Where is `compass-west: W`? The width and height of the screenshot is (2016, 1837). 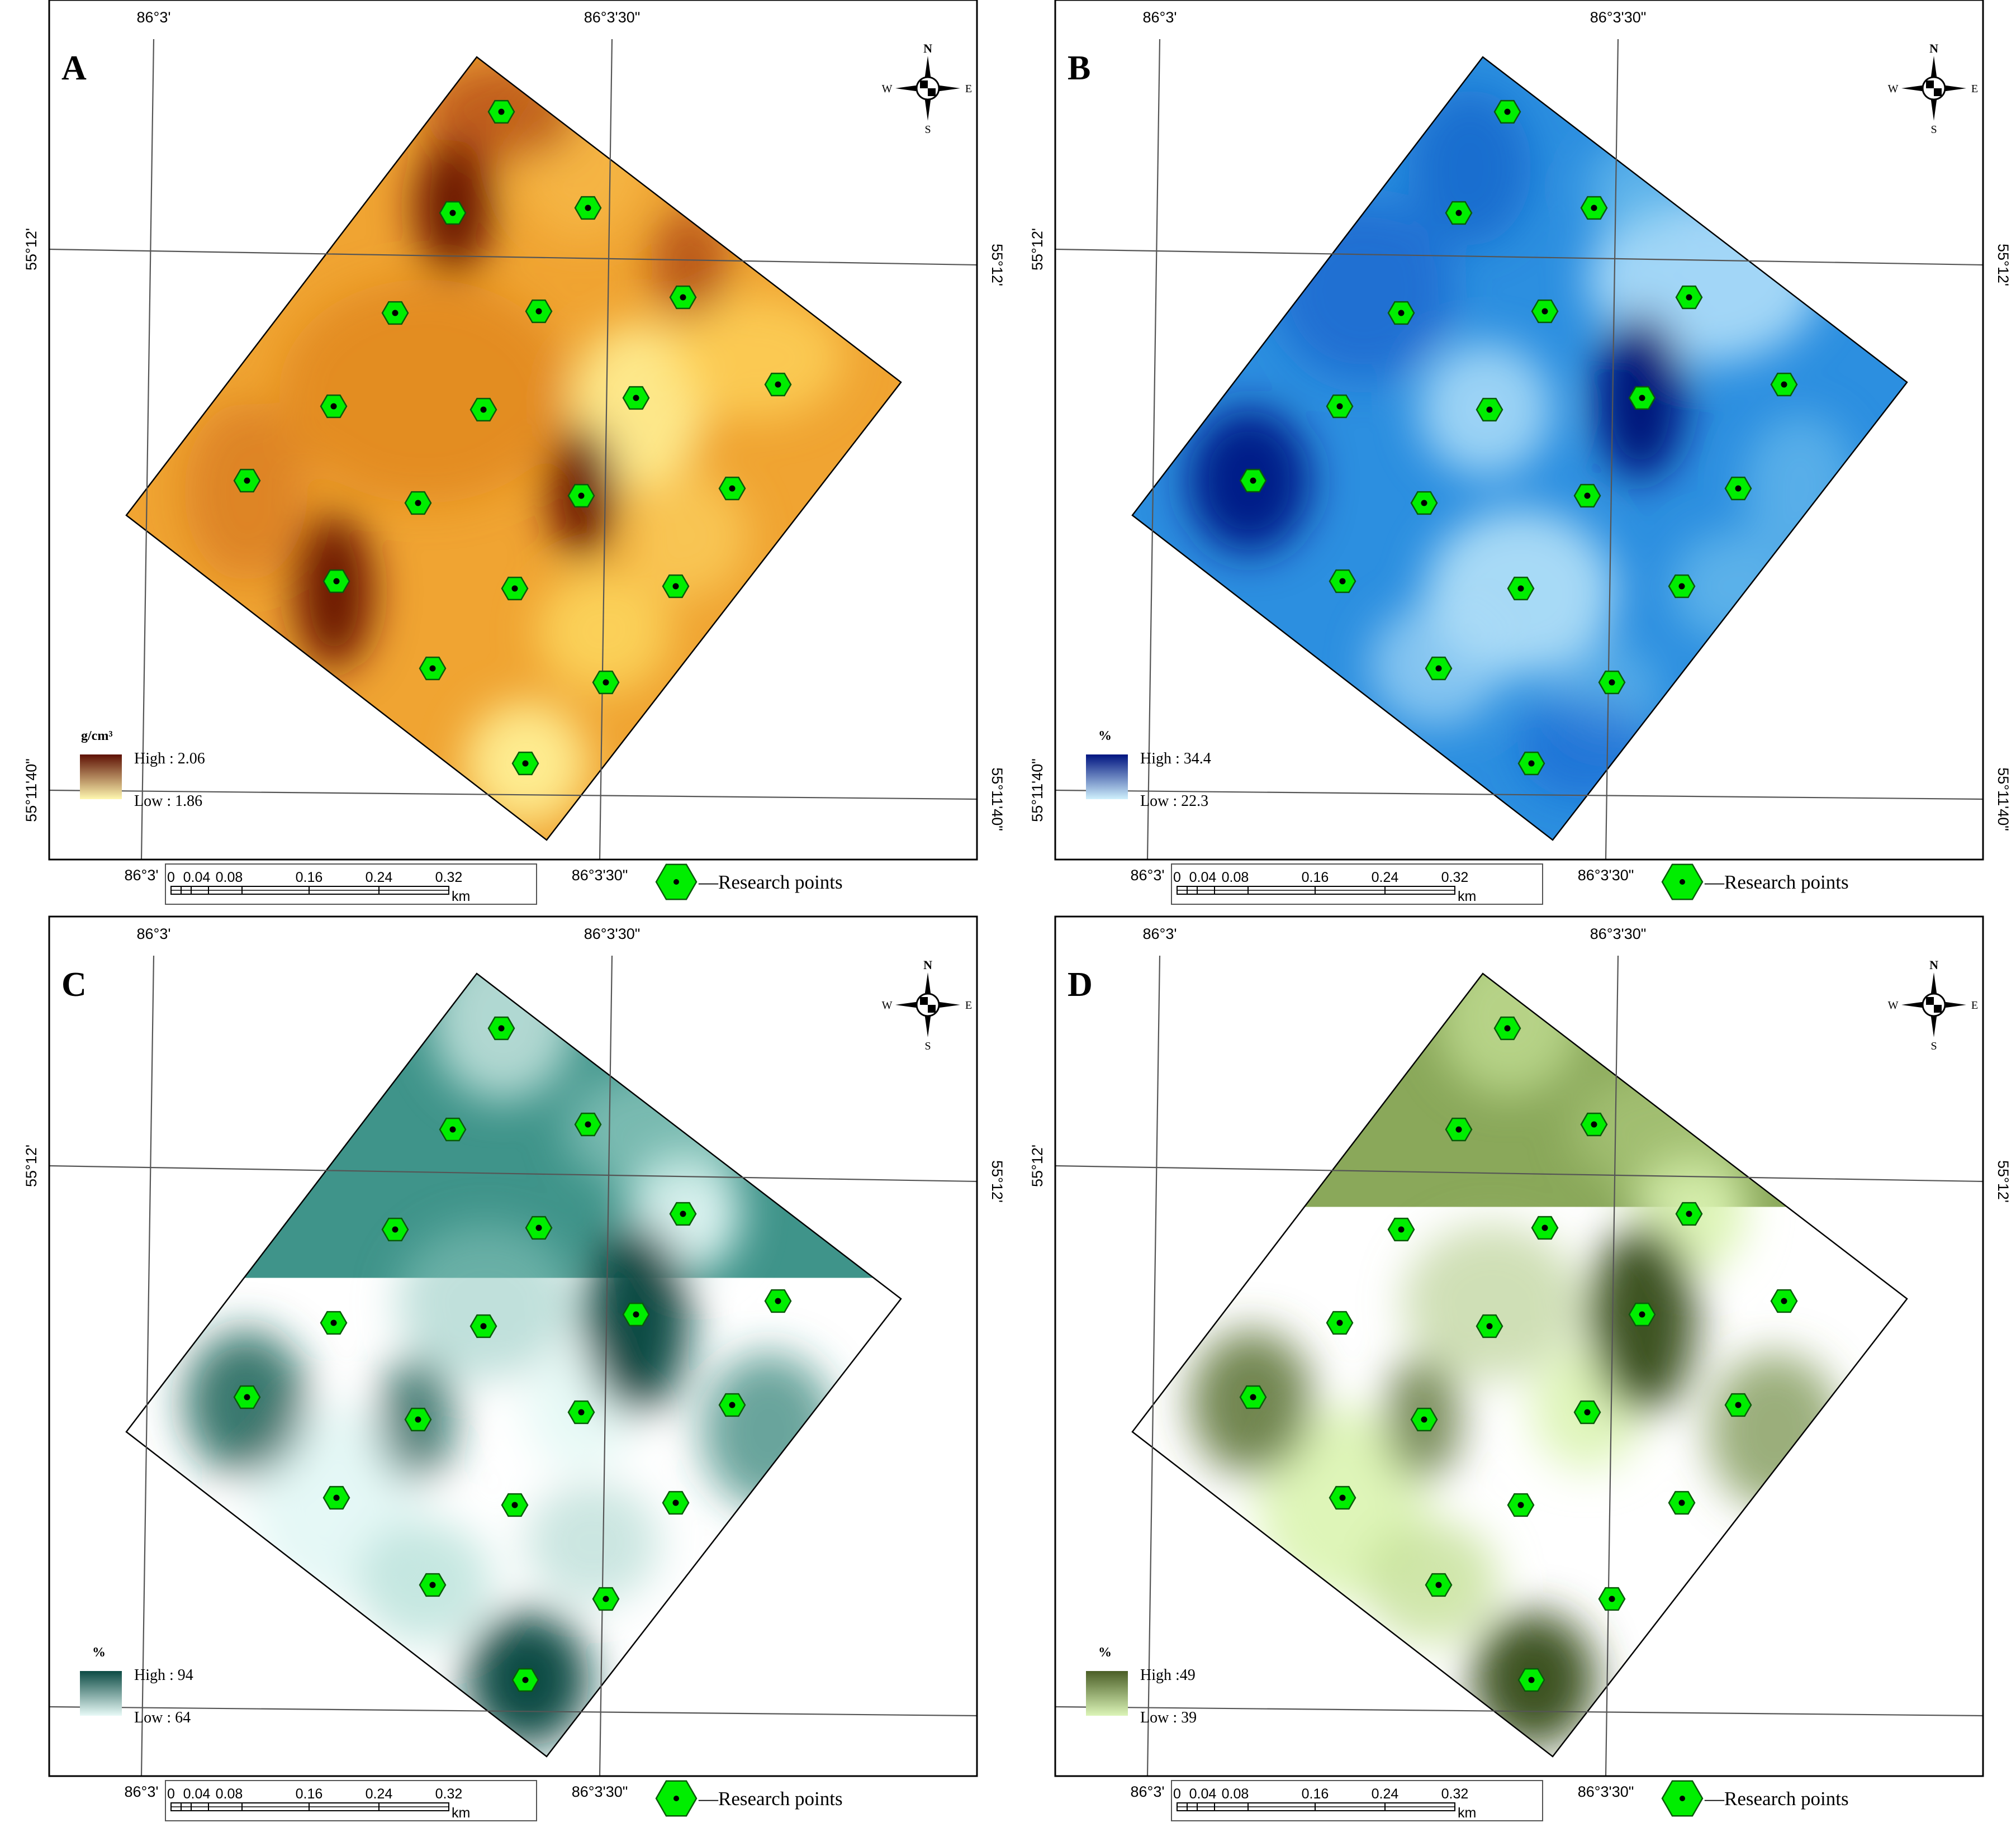
compass-west: W is located at coordinates (887, 89).